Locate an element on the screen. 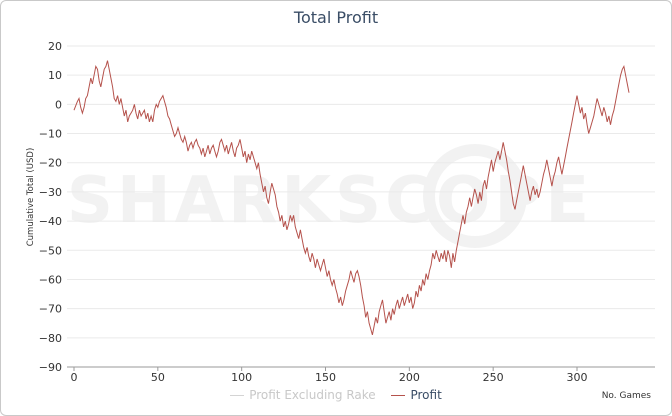  y-tick-label: −60 is located at coordinates (50, 279).